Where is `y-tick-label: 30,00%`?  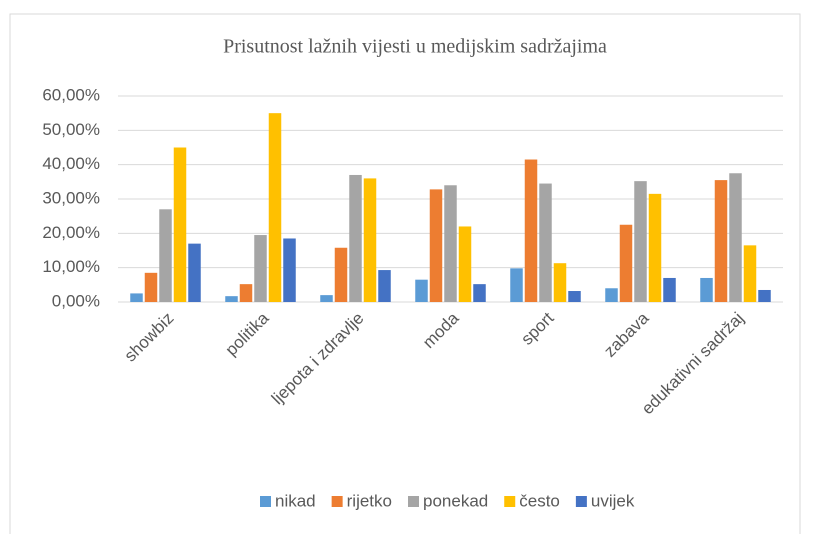 y-tick-label: 30,00% is located at coordinates (71, 197).